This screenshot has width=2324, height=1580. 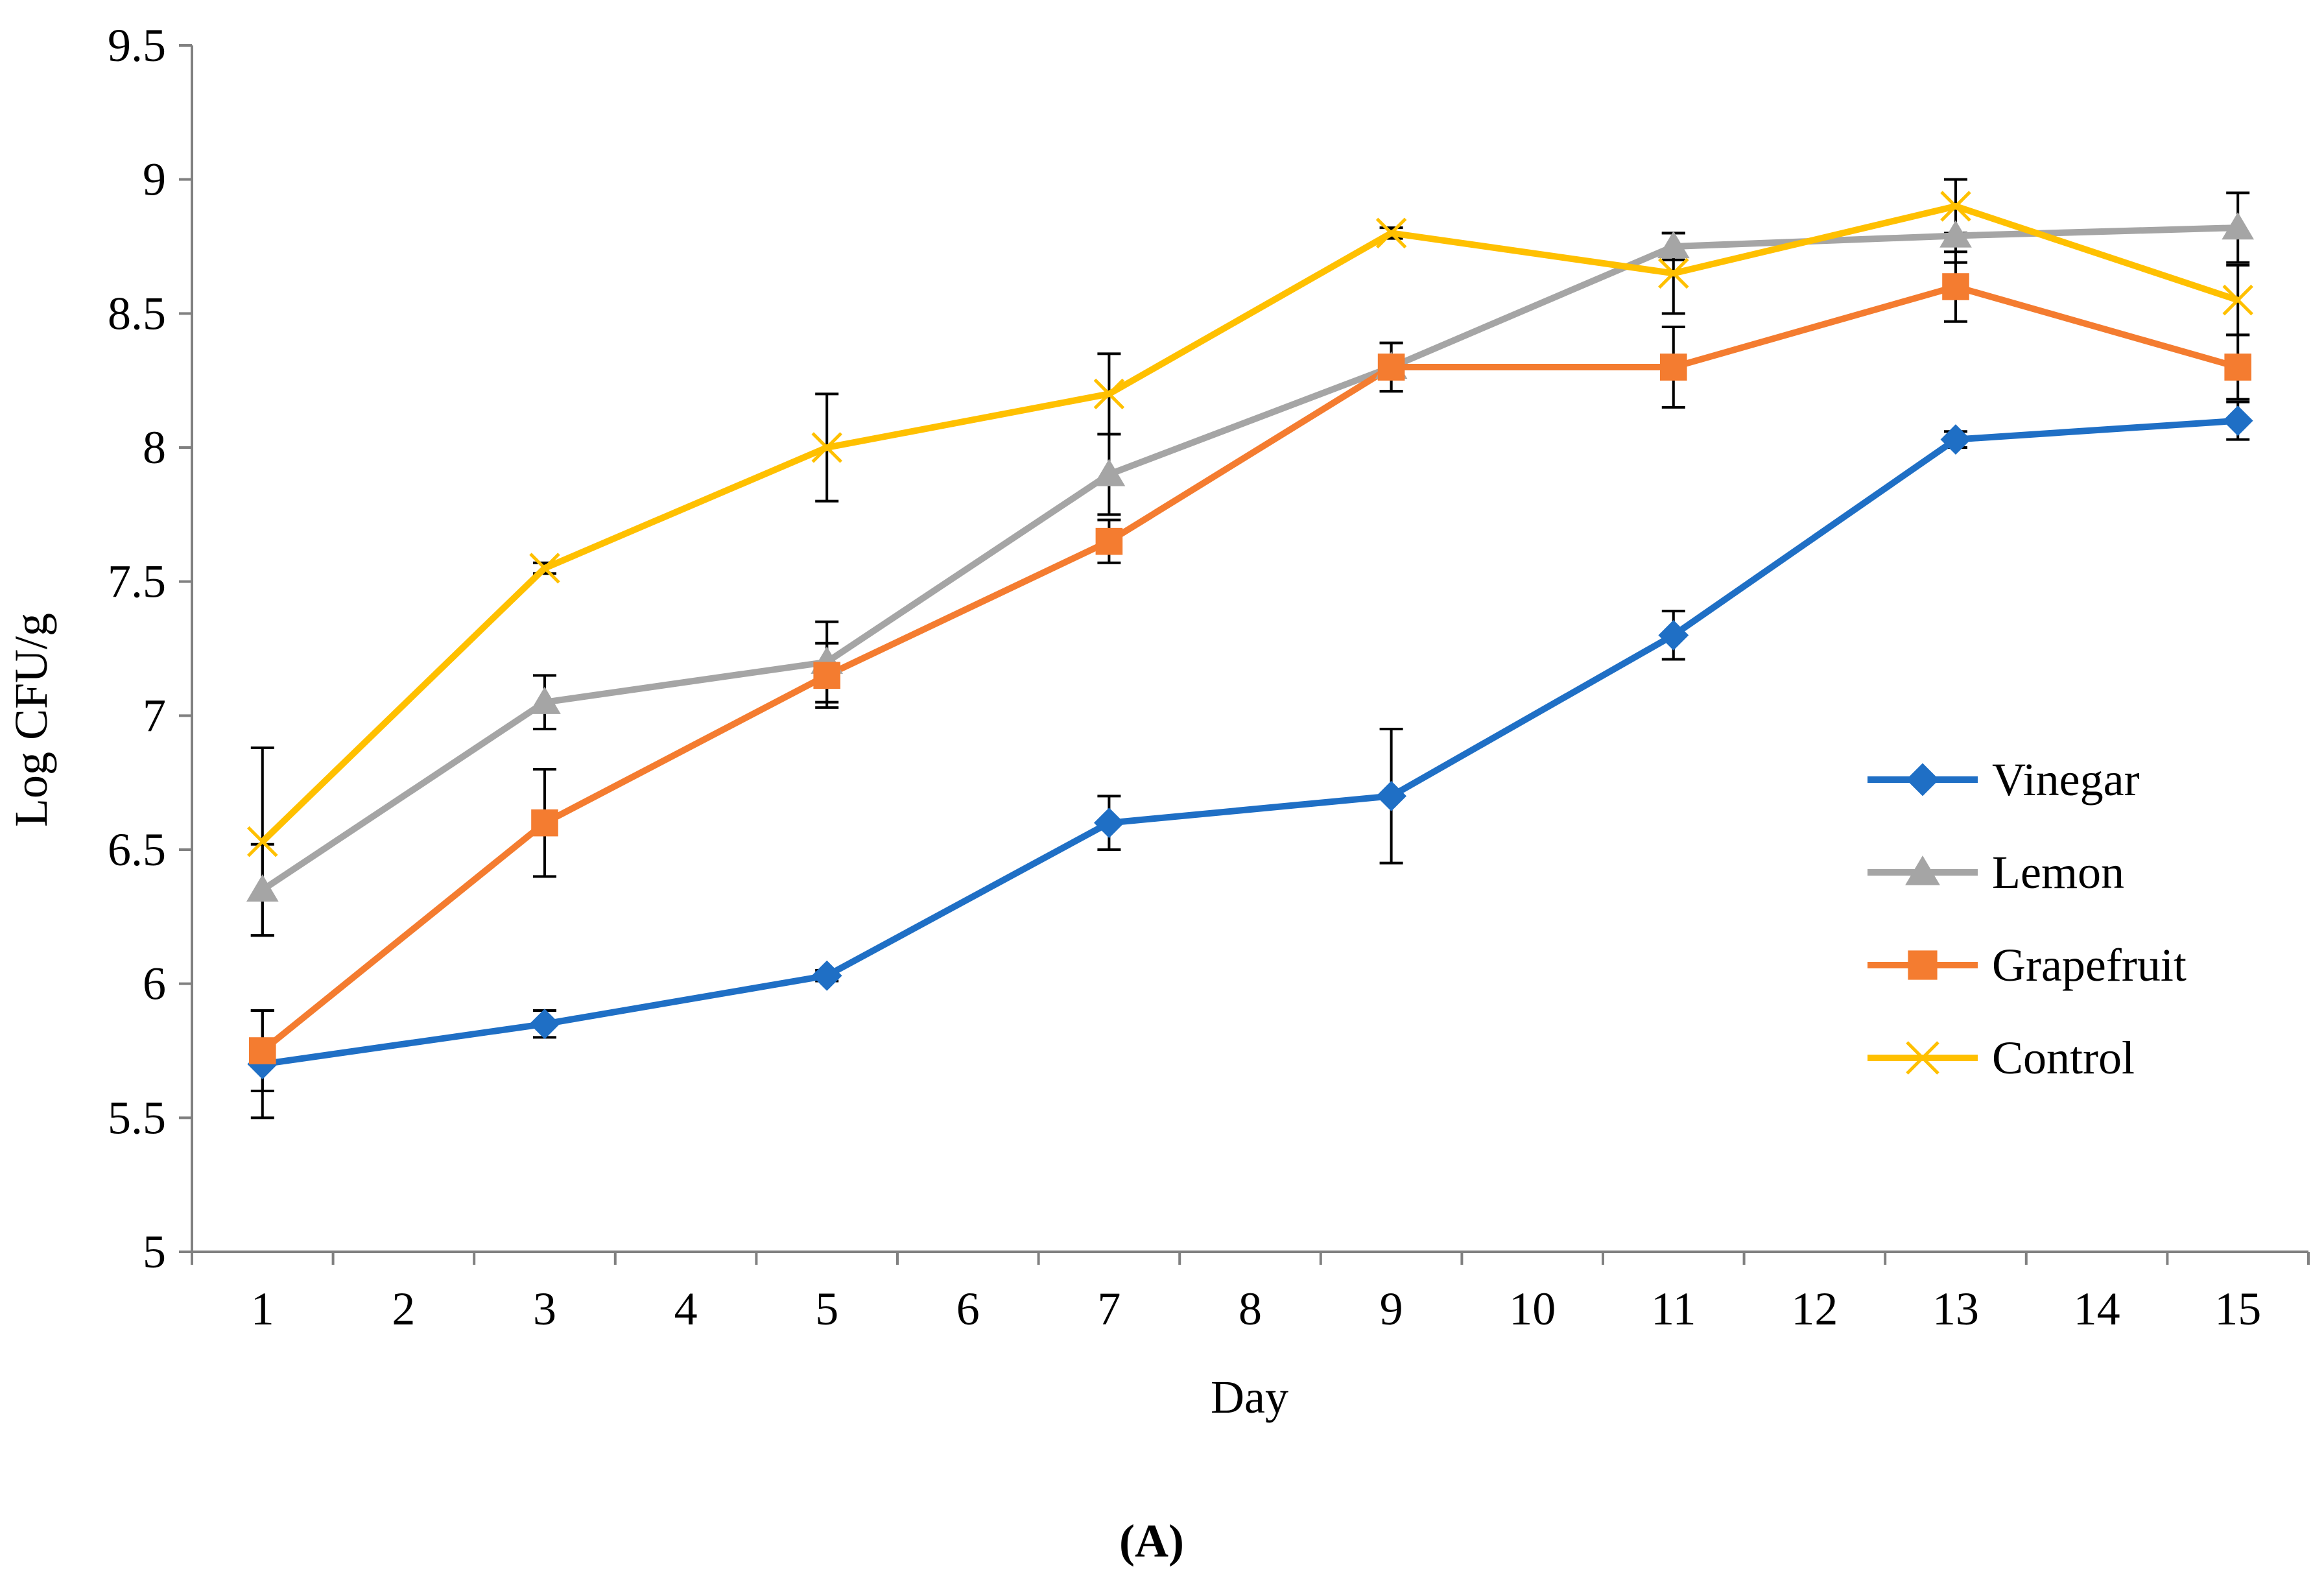 What do you see at coordinates (137, 313) in the screenshot?
I see `y-tick-label: 8.5` at bounding box center [137, 313].